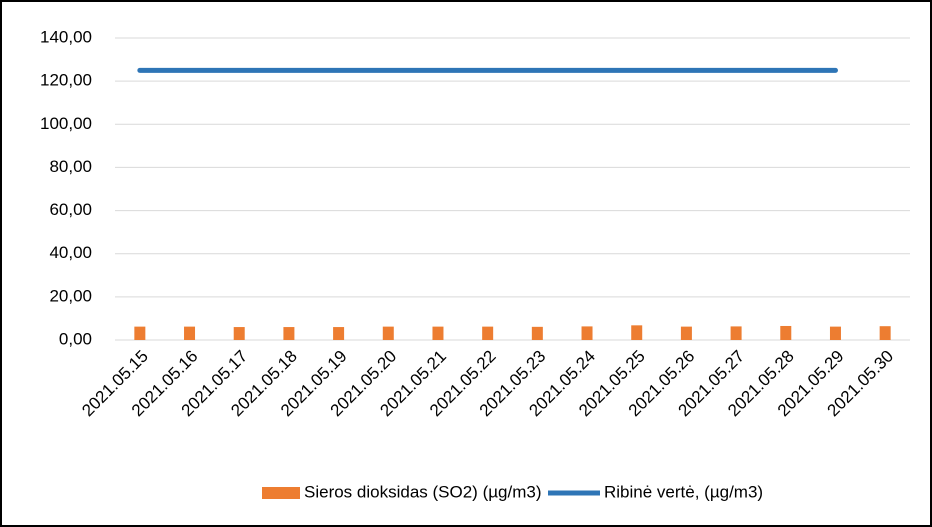  Describe the element at coordinates (75, 338) in the screenshot. I see `y-tick-label: 0,00` at that location.